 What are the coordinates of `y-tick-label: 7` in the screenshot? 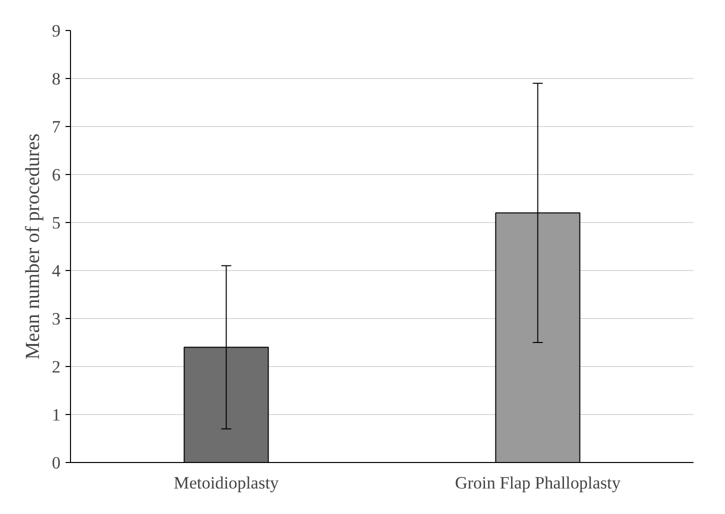 It's located at (56, 127).